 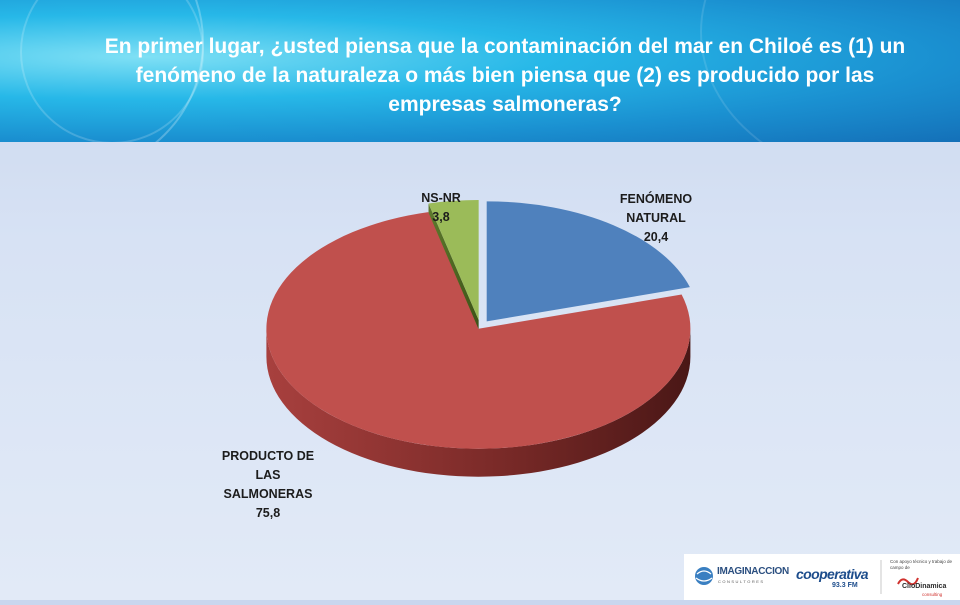 I want to click on imaginaccion-globe-icon, so click(x=704, y=576).